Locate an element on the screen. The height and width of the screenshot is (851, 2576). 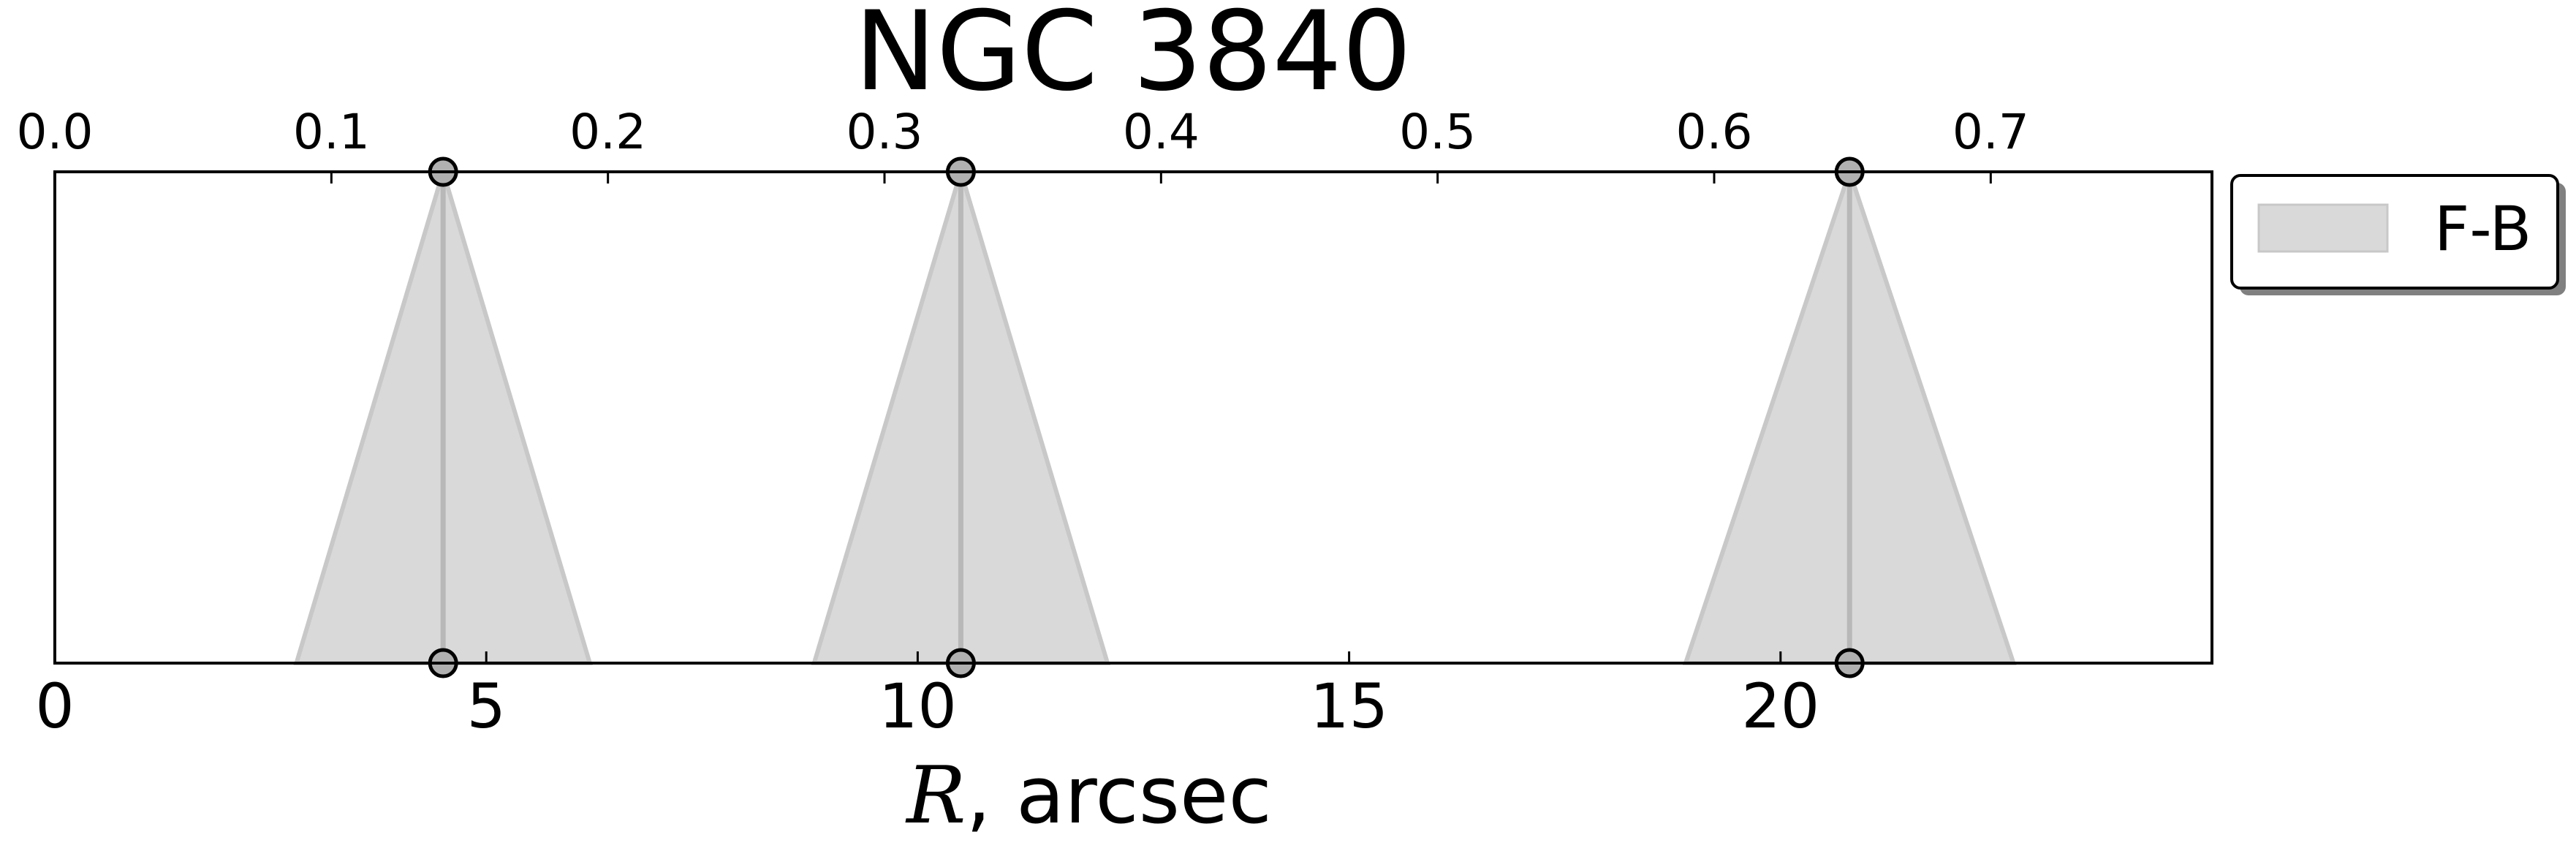
x-axis-label-variable: R is located at coordinates (935, 795).